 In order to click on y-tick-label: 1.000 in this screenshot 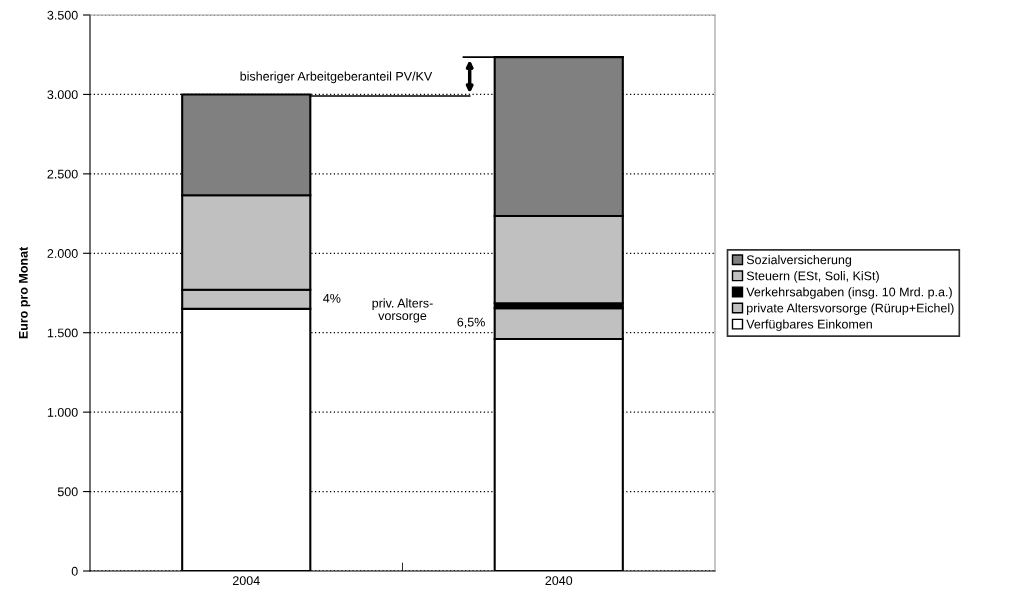, I will do `click(62, 412)`.